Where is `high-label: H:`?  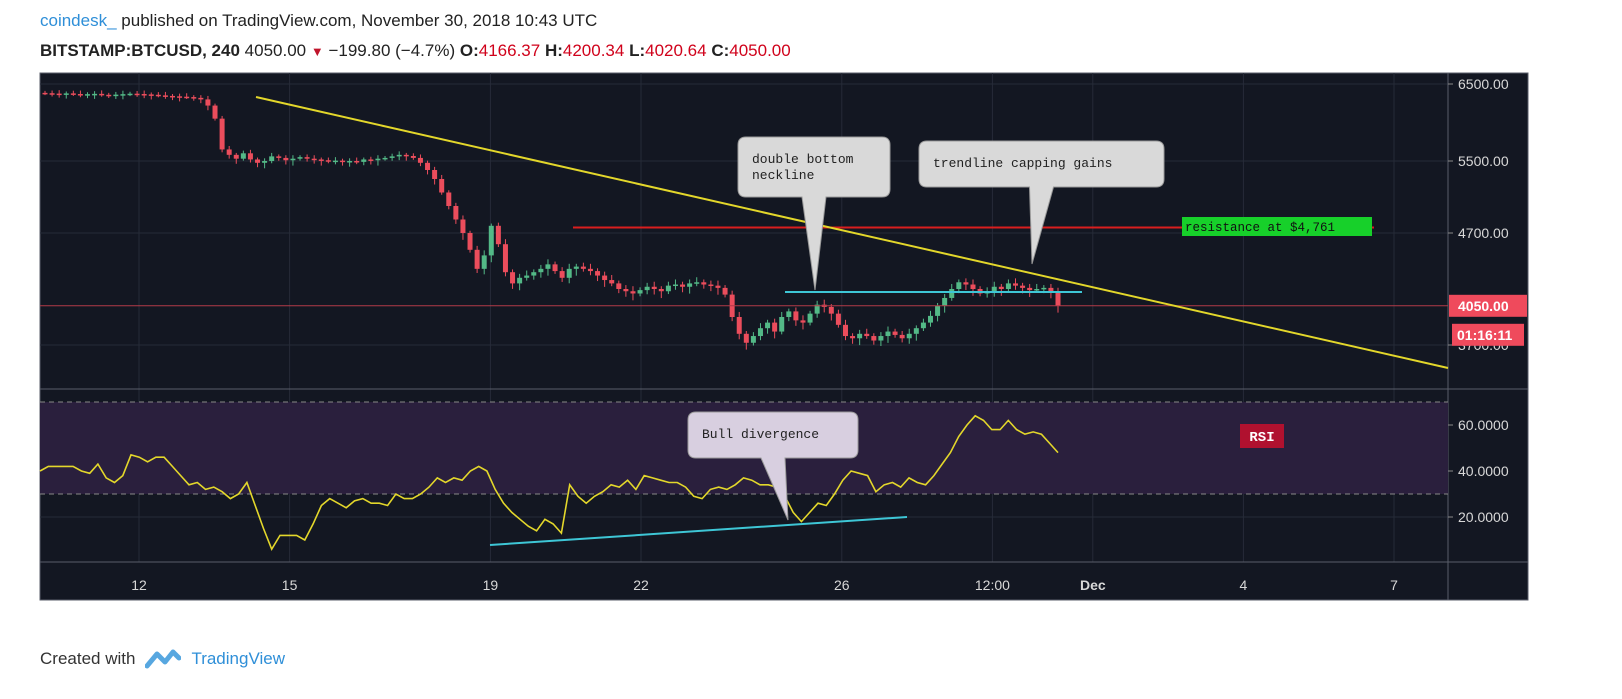 high-label: H: is located at coordinates (553, 50).